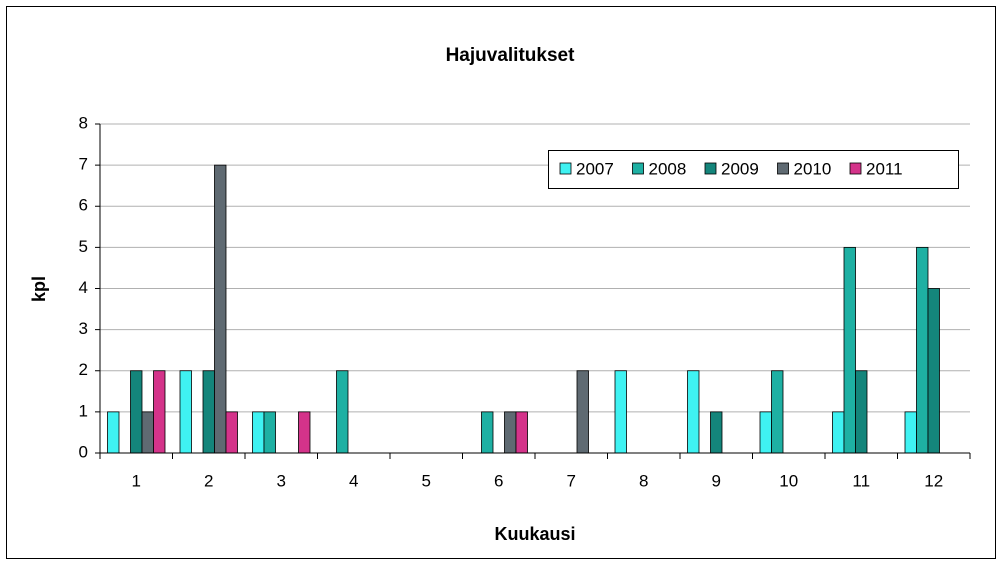  What do you see at coordinates (281, 480) in the screenshot?
I see `x-tick-label: 3` at bounding box center [281, 480].